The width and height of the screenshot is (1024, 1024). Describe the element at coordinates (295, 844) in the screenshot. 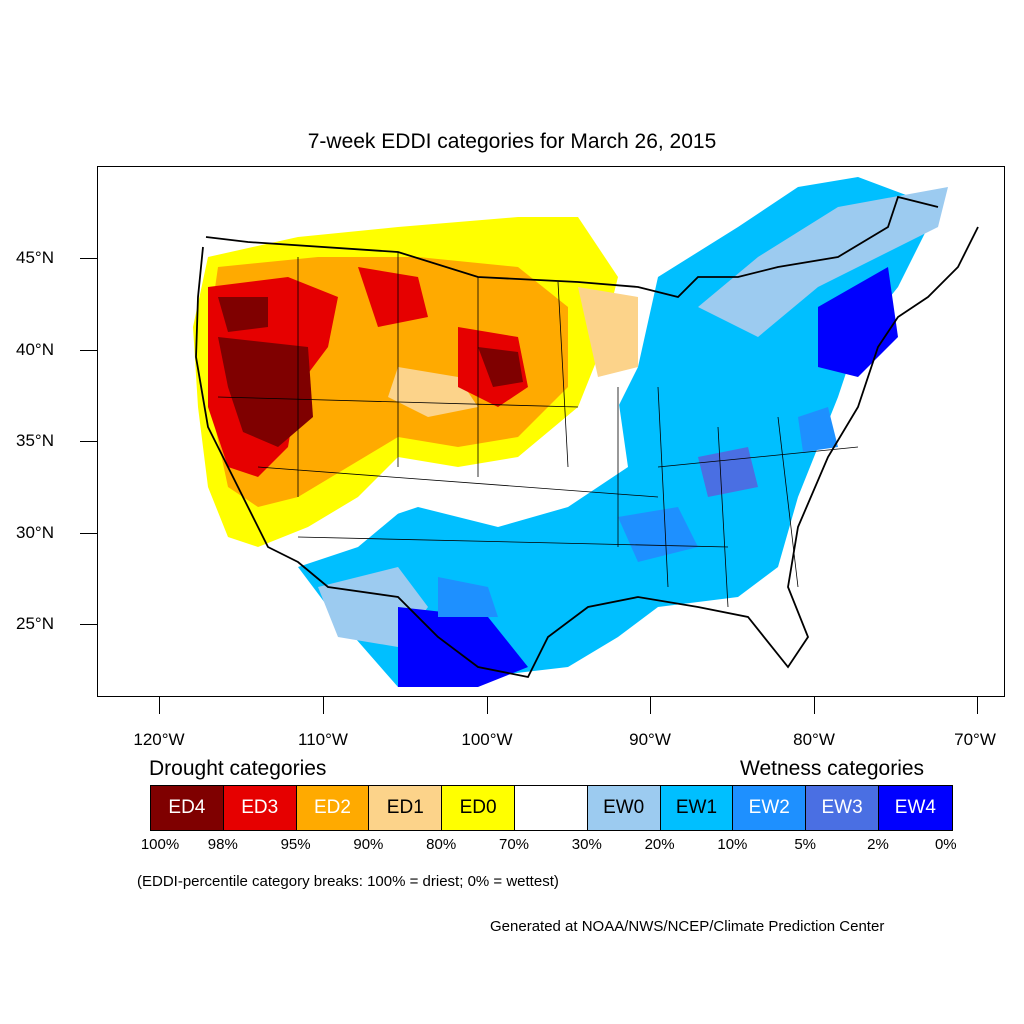

I see `break-label: 95%` at that location.